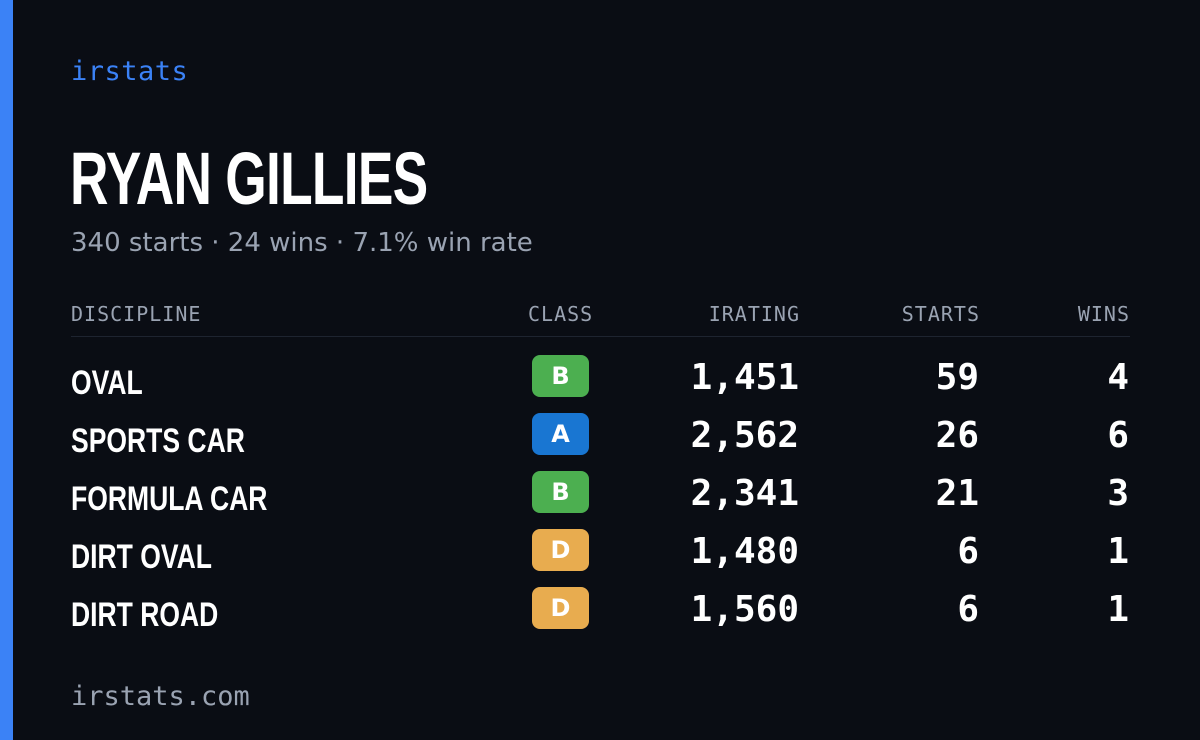 The image size is (1200, 740). Describe the element at coordinates (160, 696) in the screenshot. I see `footer-url: irstats.com` at that location.